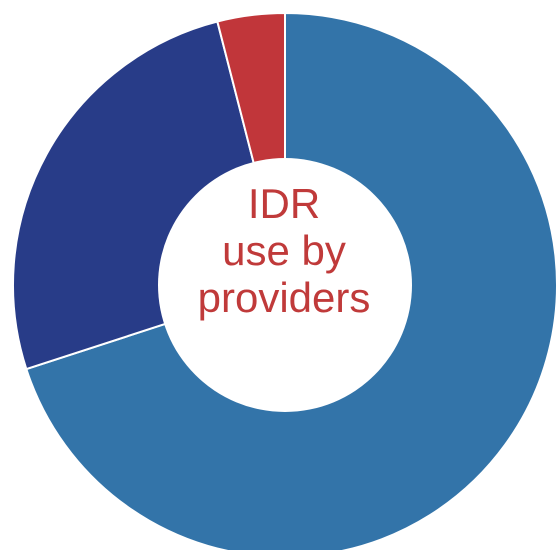 The image size is (558, 550). What do you see at coordinates (284, 298) in the screenshot?
I see `center-title-line-3: providers` at bounding box center [284, 298].